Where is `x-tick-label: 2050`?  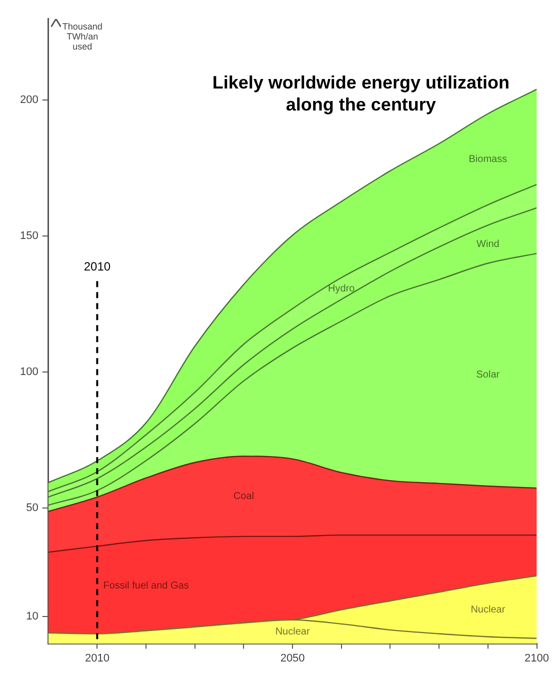
x-tick-label: 2050 is located at coordinates (292, 658).